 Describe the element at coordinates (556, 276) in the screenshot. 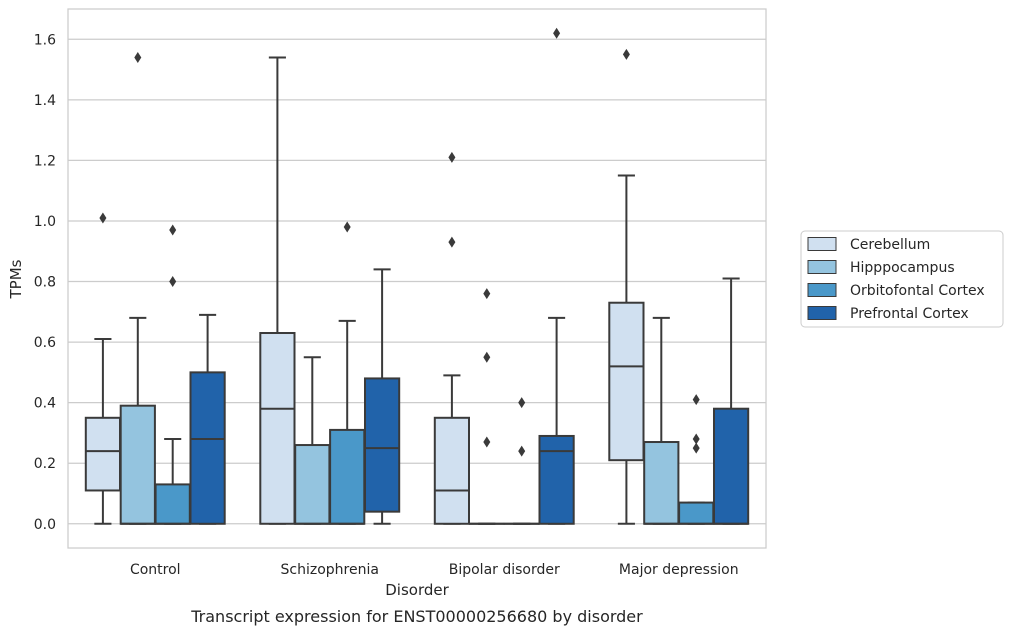

I see `box-prefrontal-cortex-bipolar-disorder` at that location.